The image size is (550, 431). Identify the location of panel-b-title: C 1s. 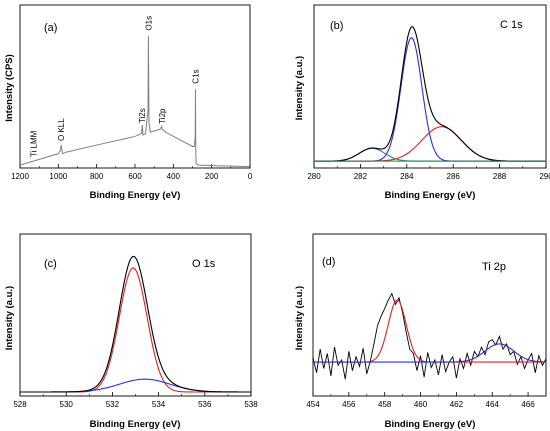
(511, 25).